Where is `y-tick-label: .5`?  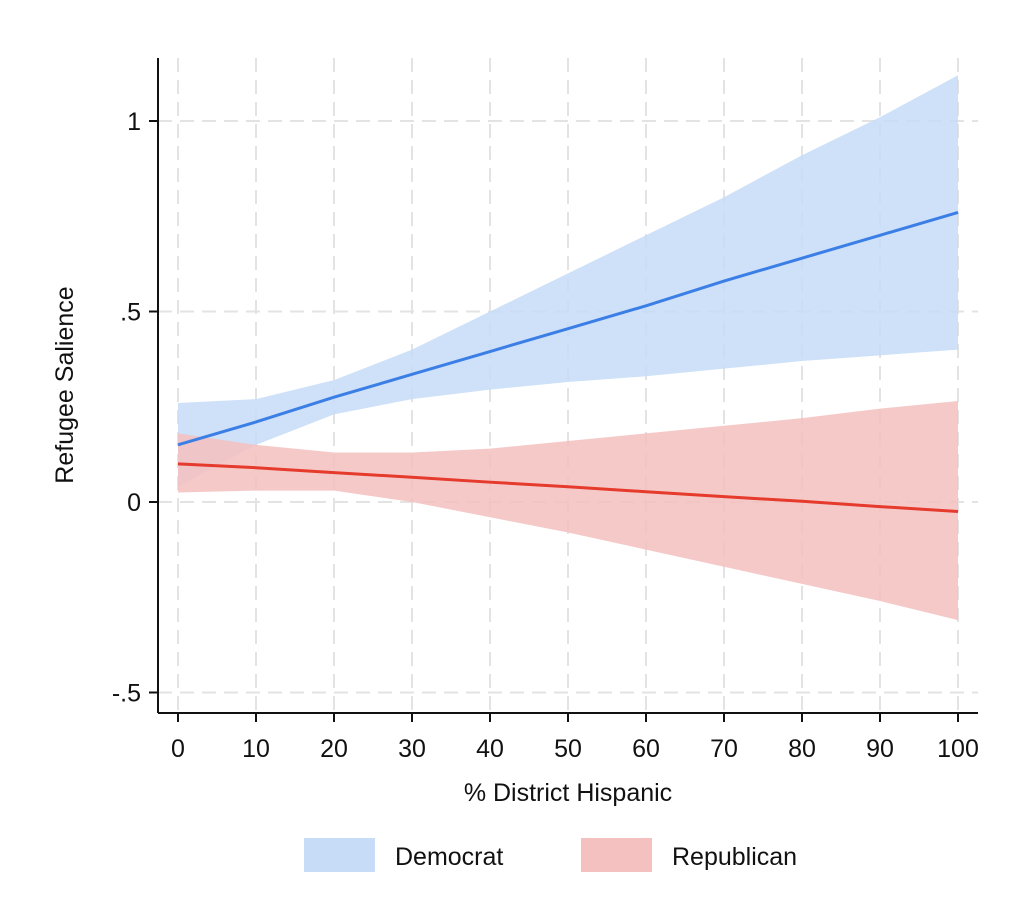 y-tick-label: .5 is located at coordinates (130, 313).